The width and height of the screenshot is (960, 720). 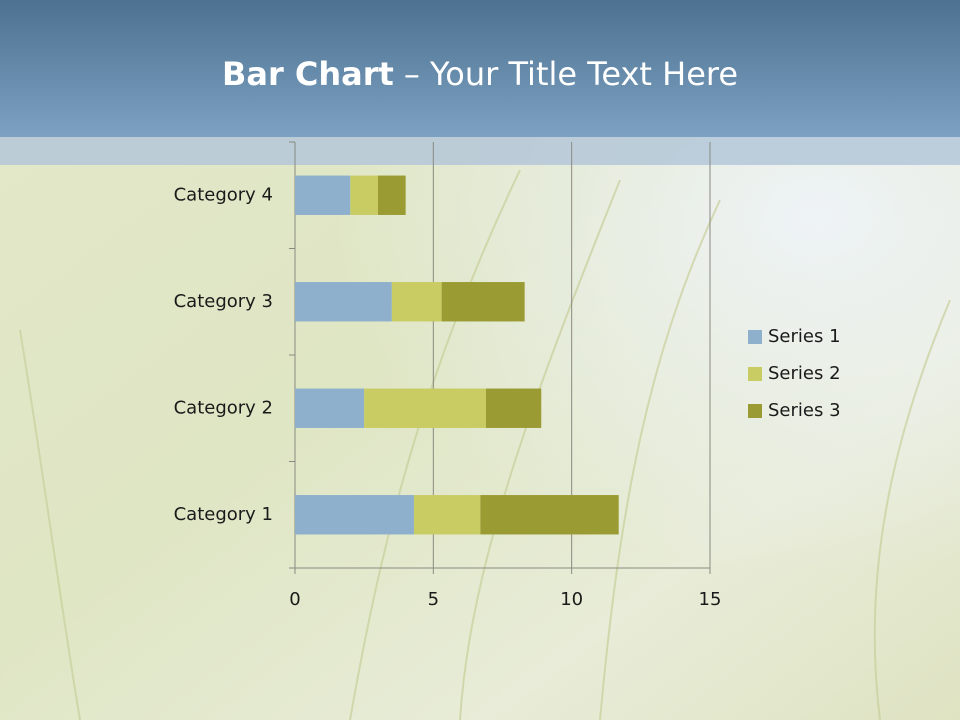 I want to click on chart-title: Bar Chart – Your Title Text Here, so click(x=480, y=74).